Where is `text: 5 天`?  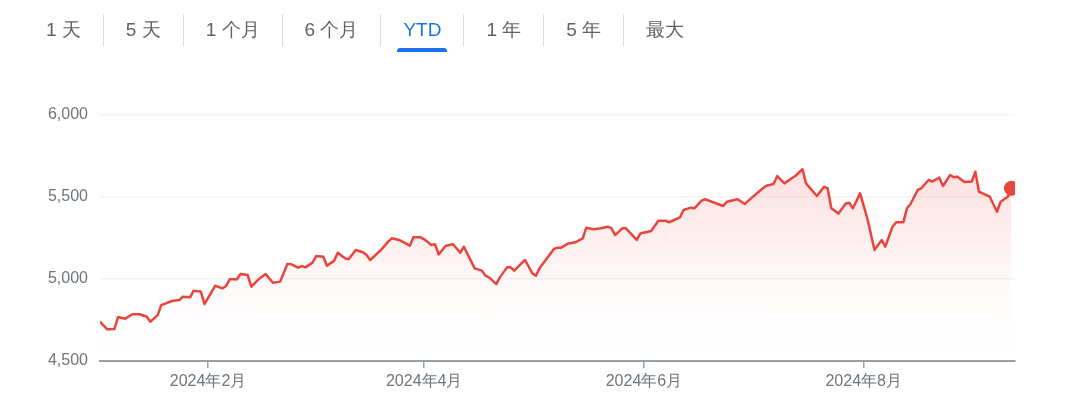
text: 5 天 is located at coordinates (143, 30).